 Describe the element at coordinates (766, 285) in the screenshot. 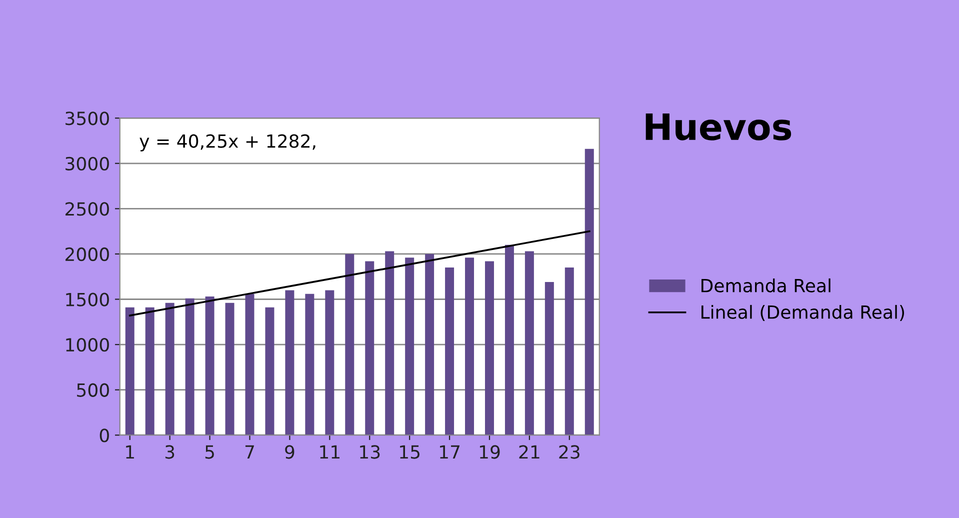

I see `legend-label: Demanda Real` at that location.